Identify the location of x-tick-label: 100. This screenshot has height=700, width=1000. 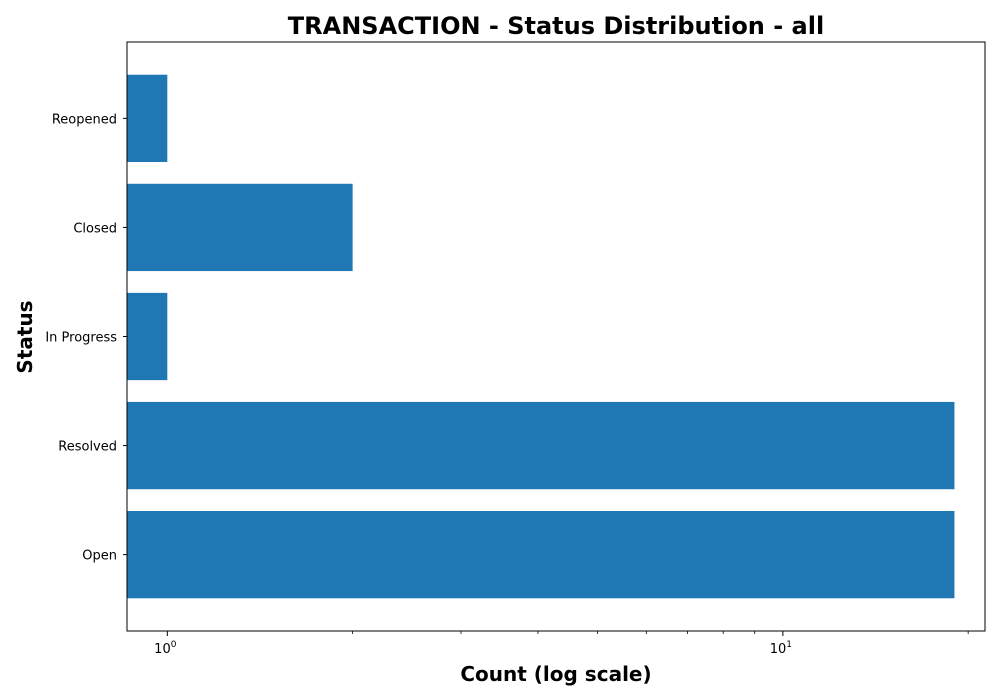
(165, 648).